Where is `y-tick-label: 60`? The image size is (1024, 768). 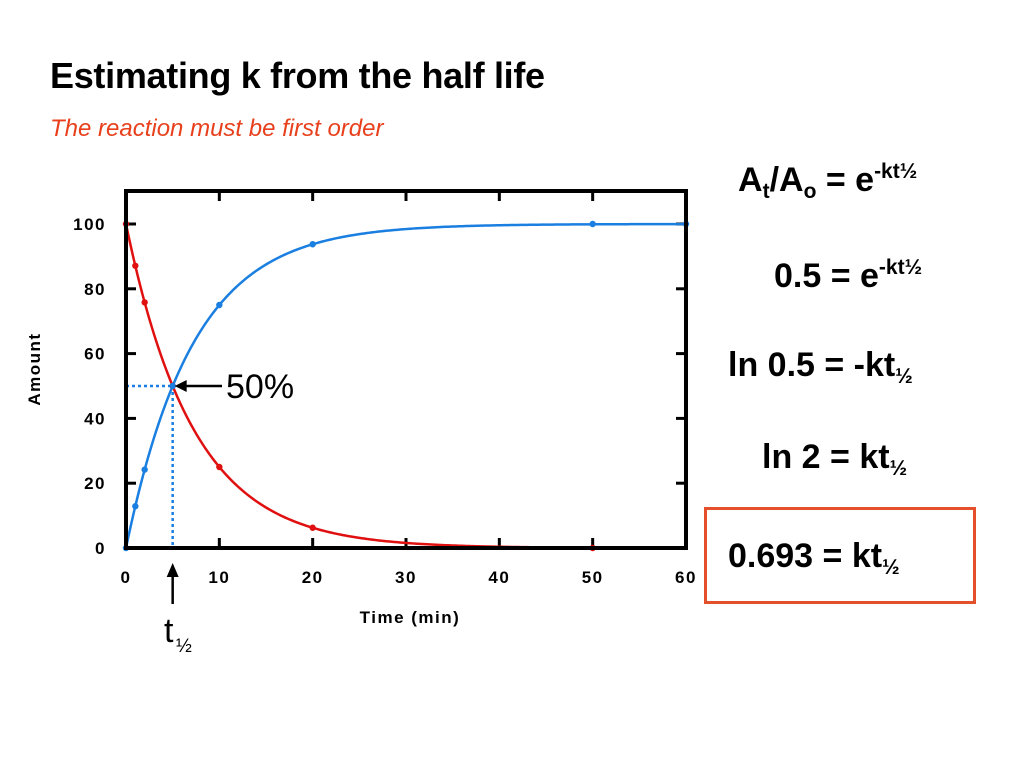 y-tick-label: 60 is located at coordinates (95, 354).